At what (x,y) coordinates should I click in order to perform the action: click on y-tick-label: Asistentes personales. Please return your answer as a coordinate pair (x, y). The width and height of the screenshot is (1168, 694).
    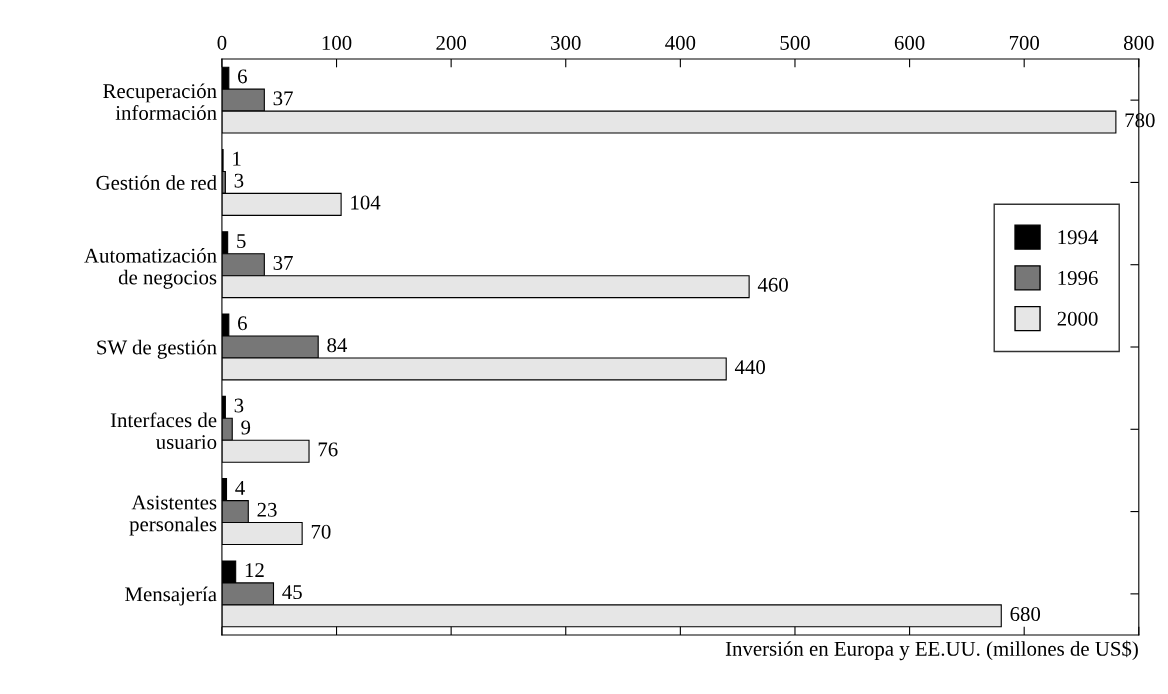
    Looking at the image, I should click on (173, 515).